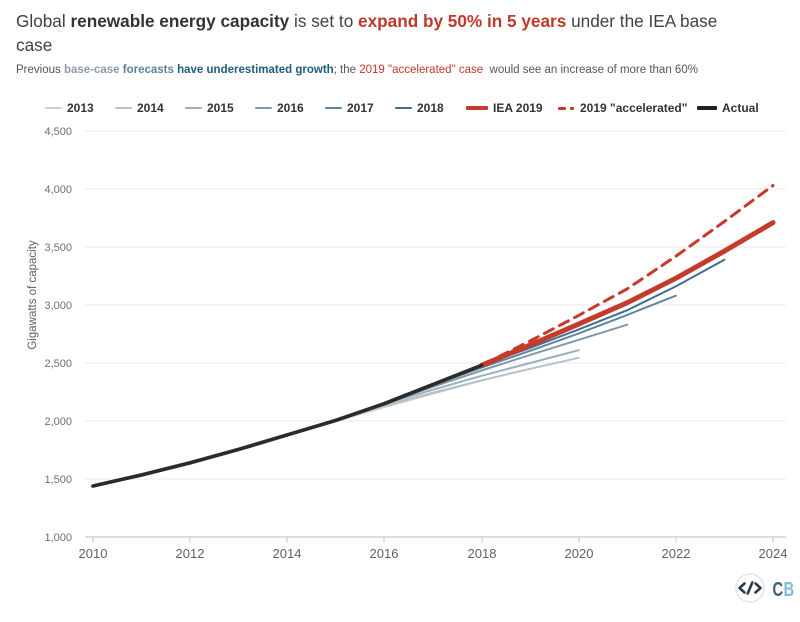 The height and width of the screenshot is (622, 800). Describe the element at coordinates (93, 553) in the screenshot. I see `svg-text: 2010` at that location.